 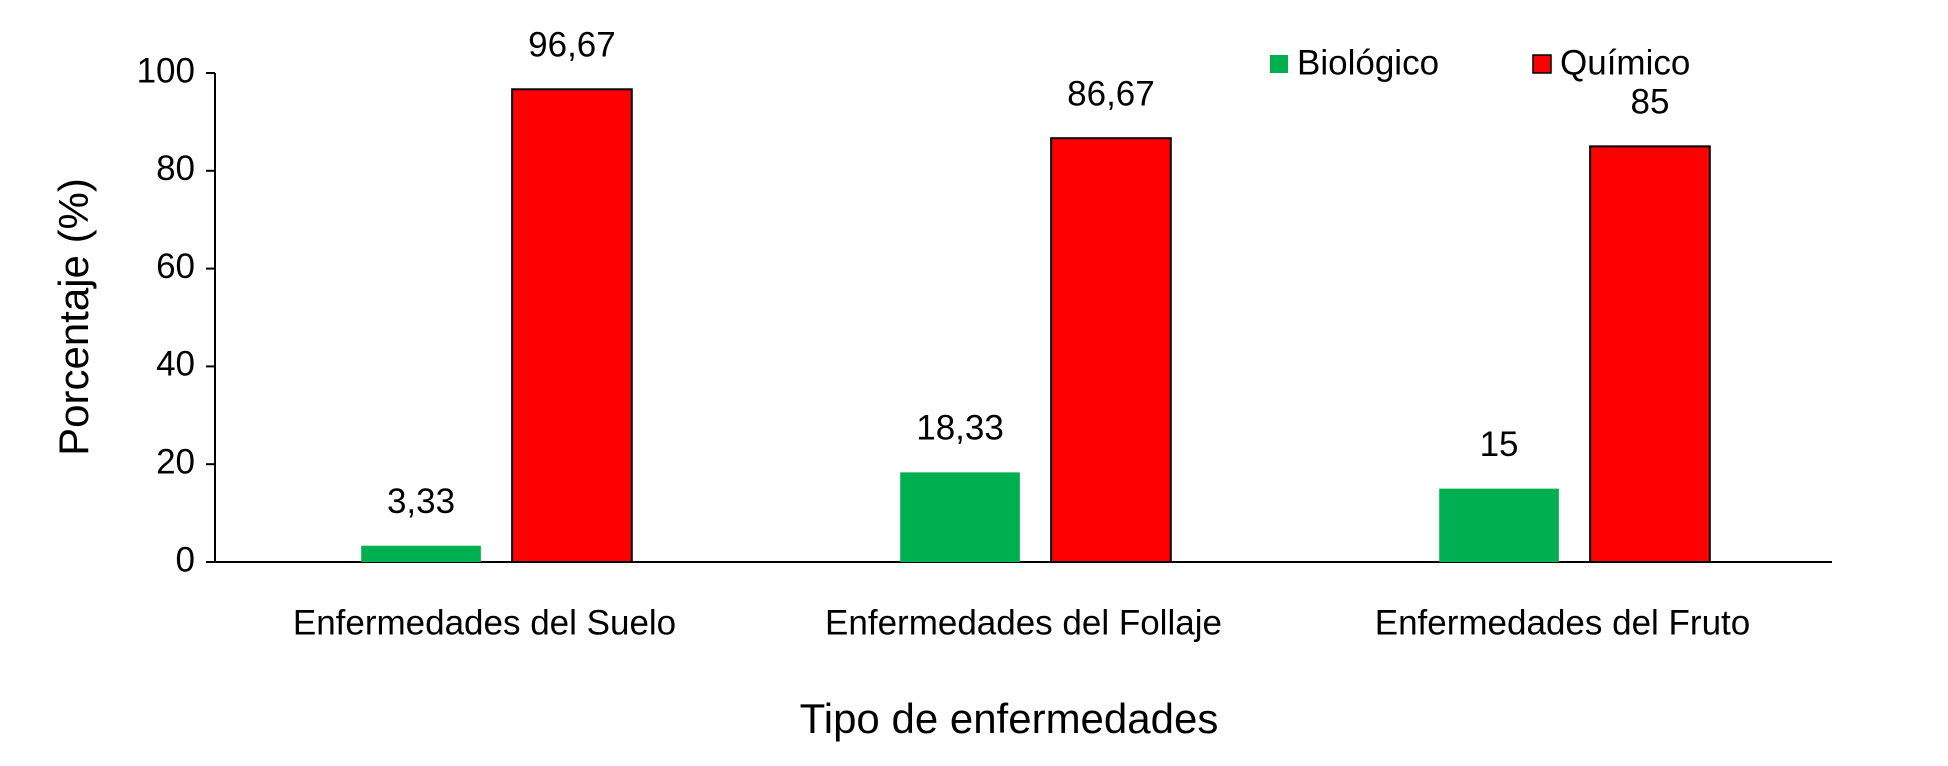 What do you see at coordinates (484, 622) in the screenshot?
I see `x-tick-label: Enfermedades del Suelo` at bounding box center [484, 622].